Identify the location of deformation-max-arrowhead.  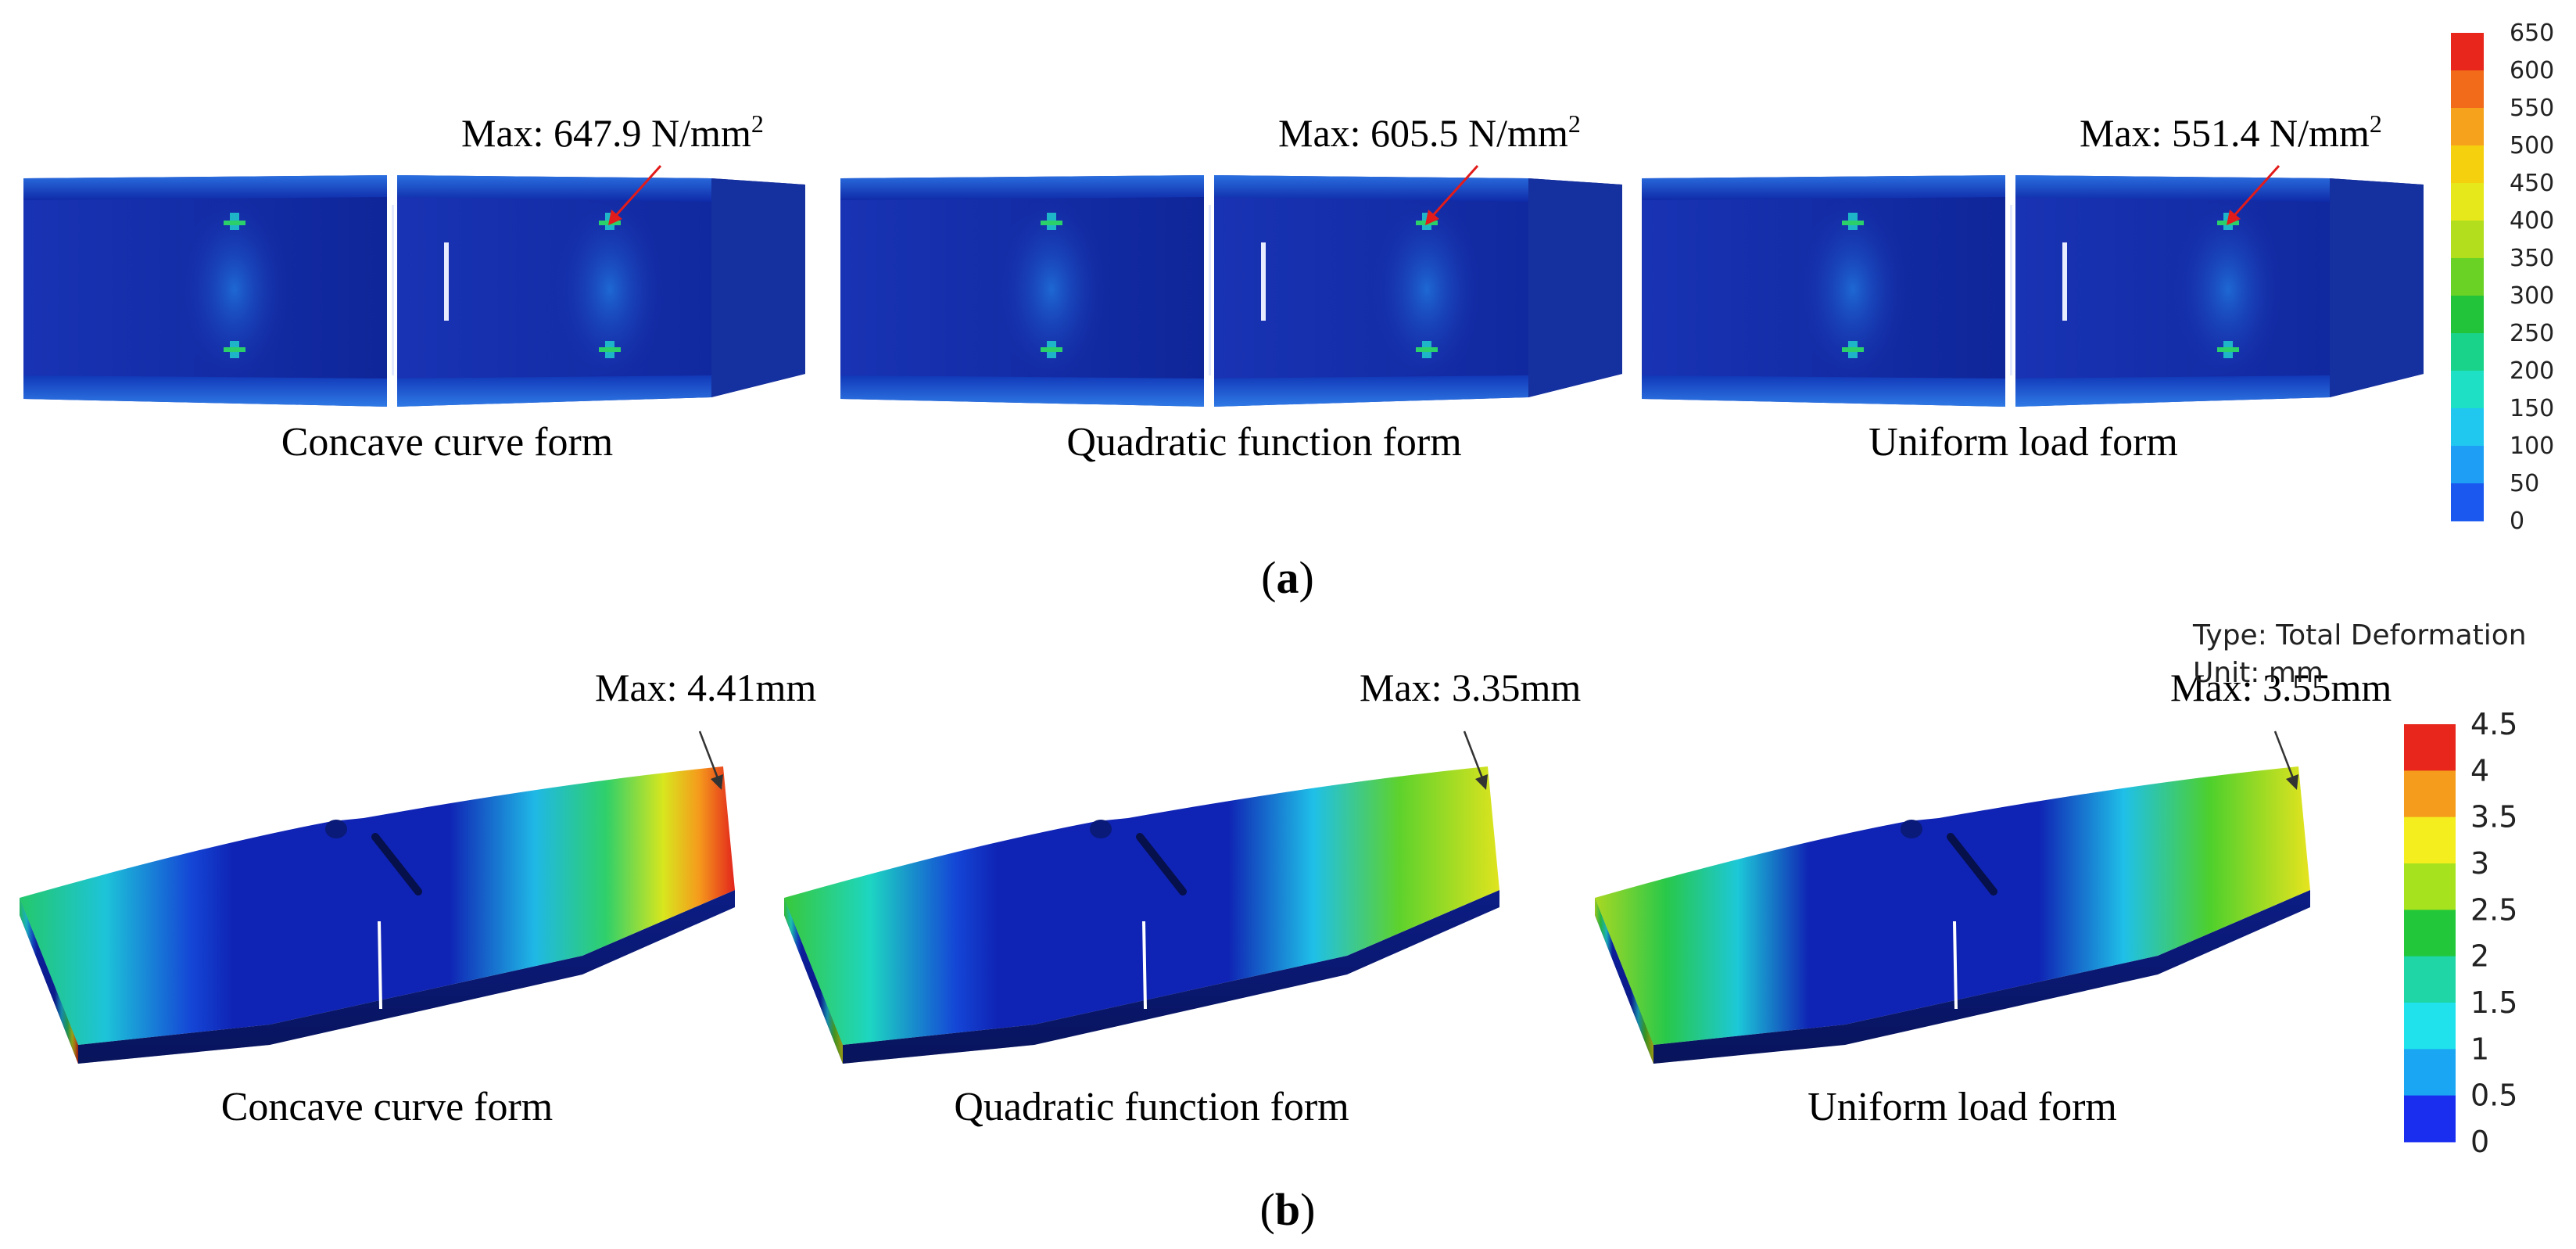
(717, 782).